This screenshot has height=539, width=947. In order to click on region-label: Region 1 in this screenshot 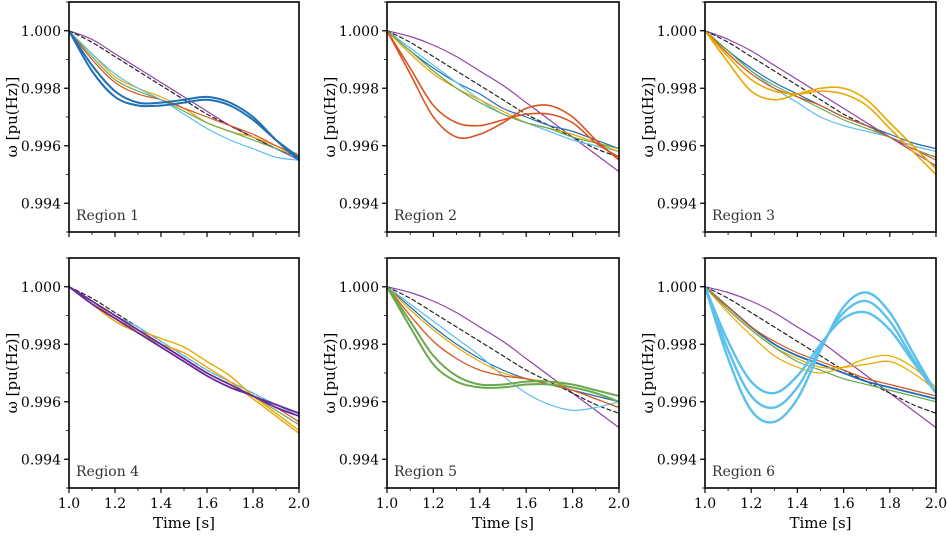, I will do `click(107, 216)`.